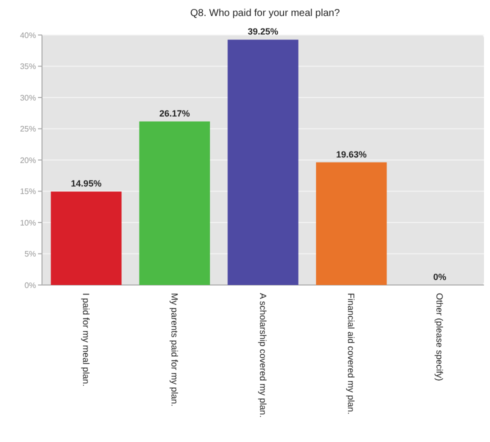 The width and height of the screenshot is (490, 442). I want to click on x-tick-label: Financial aid covered my plan., so click(351, 354).